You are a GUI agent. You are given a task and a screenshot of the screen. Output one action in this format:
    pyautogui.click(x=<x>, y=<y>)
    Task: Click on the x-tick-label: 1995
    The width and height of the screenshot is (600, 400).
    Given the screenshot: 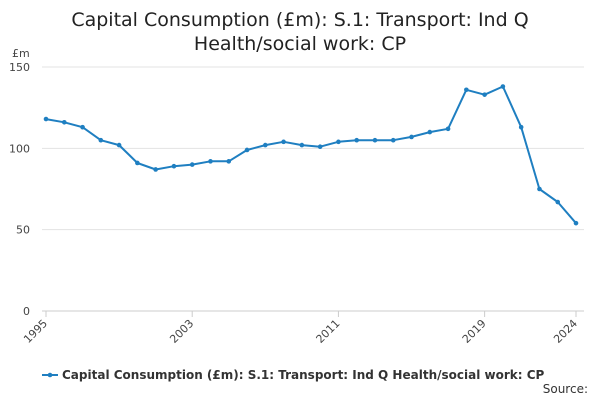 What is the action you would take?
    pyautogui.click(x=35, y=331)
    